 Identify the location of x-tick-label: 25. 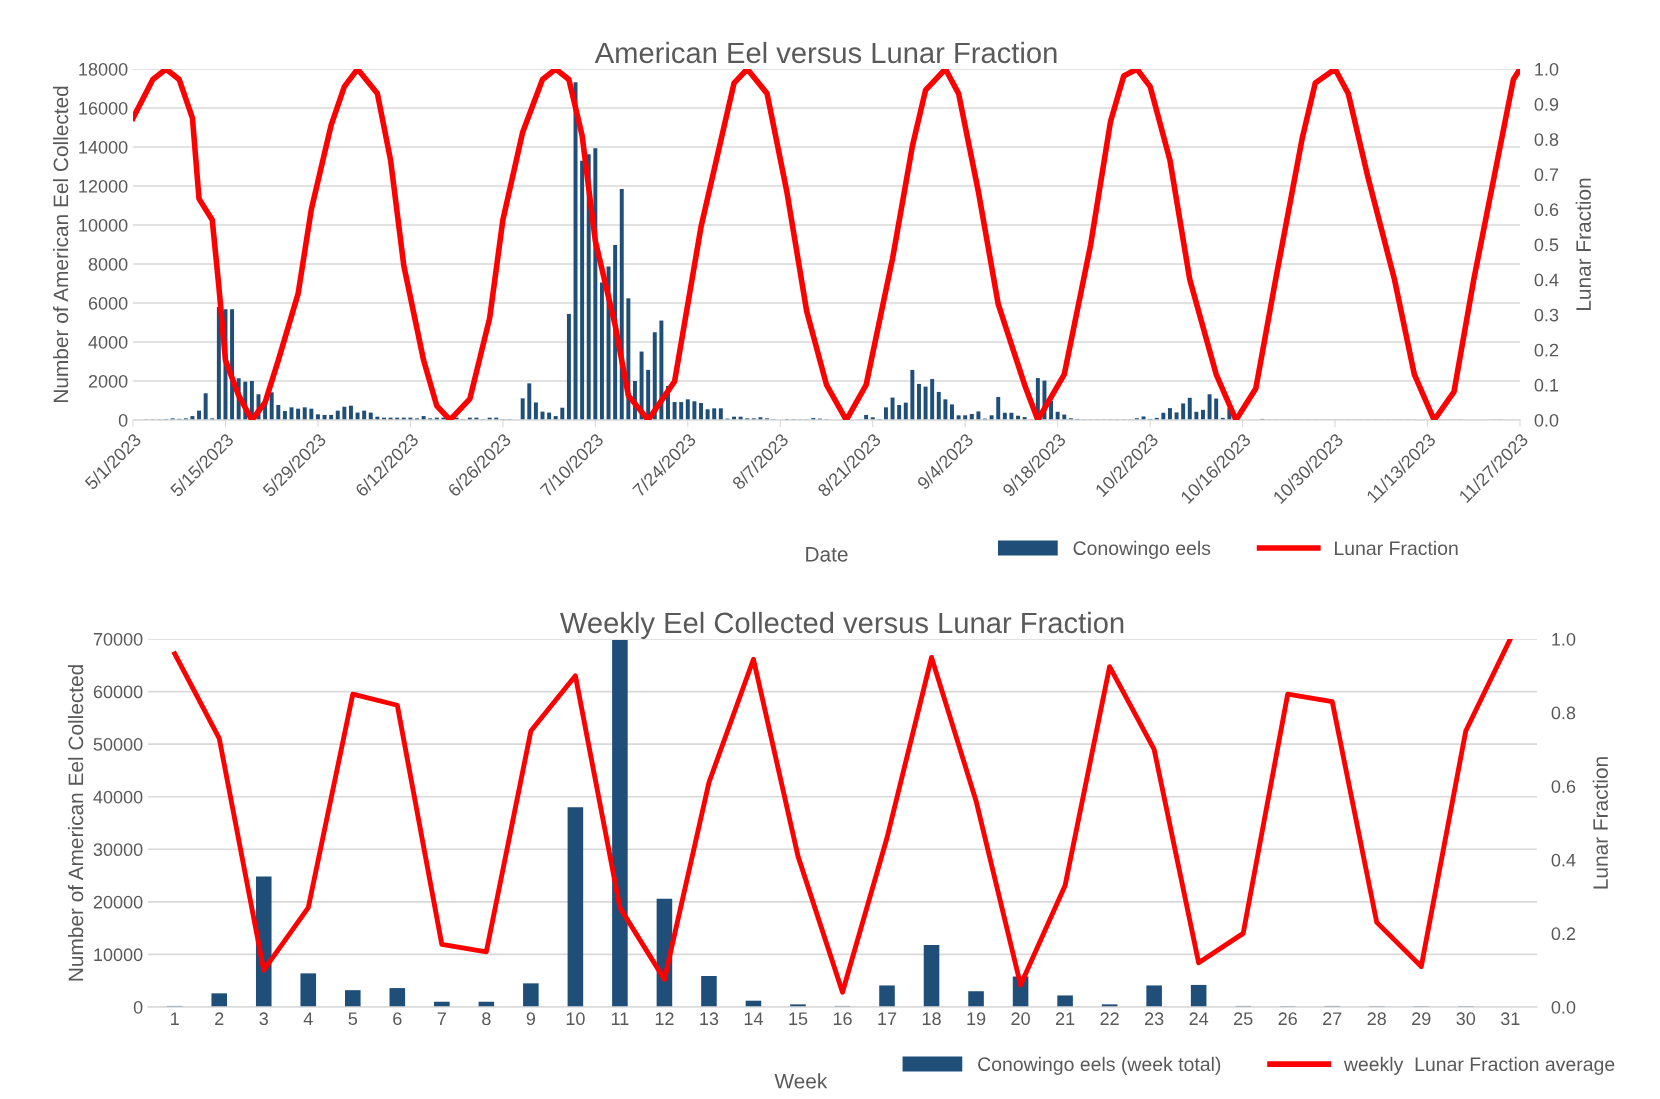
(1243, 1019).